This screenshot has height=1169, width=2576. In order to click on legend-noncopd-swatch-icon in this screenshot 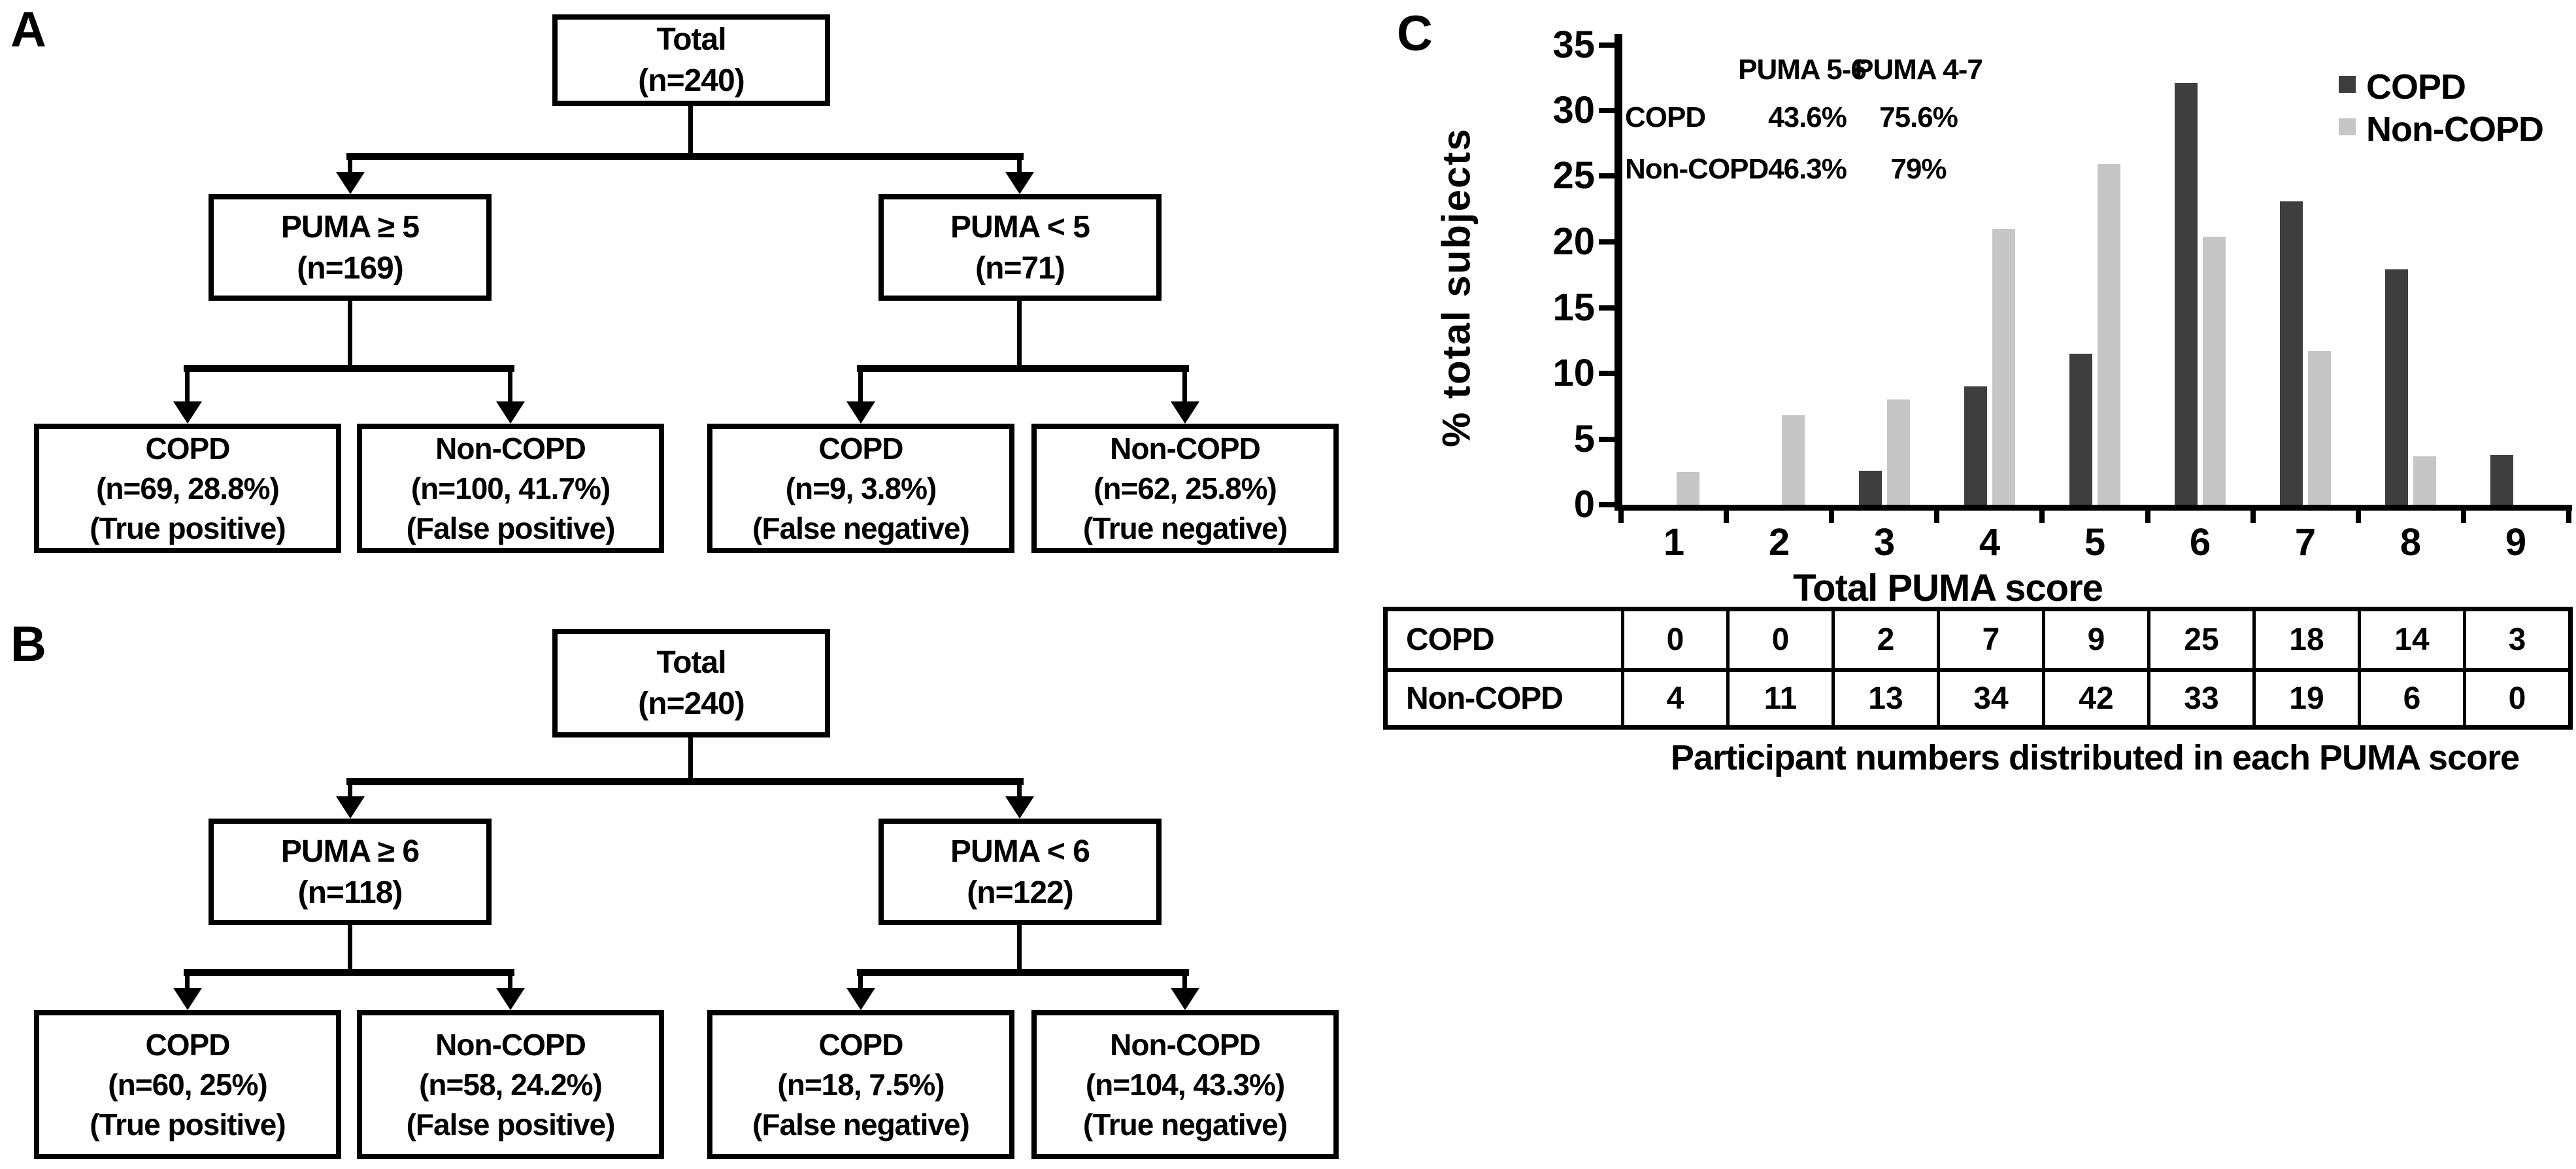, I will do `click(2348, 126)`.